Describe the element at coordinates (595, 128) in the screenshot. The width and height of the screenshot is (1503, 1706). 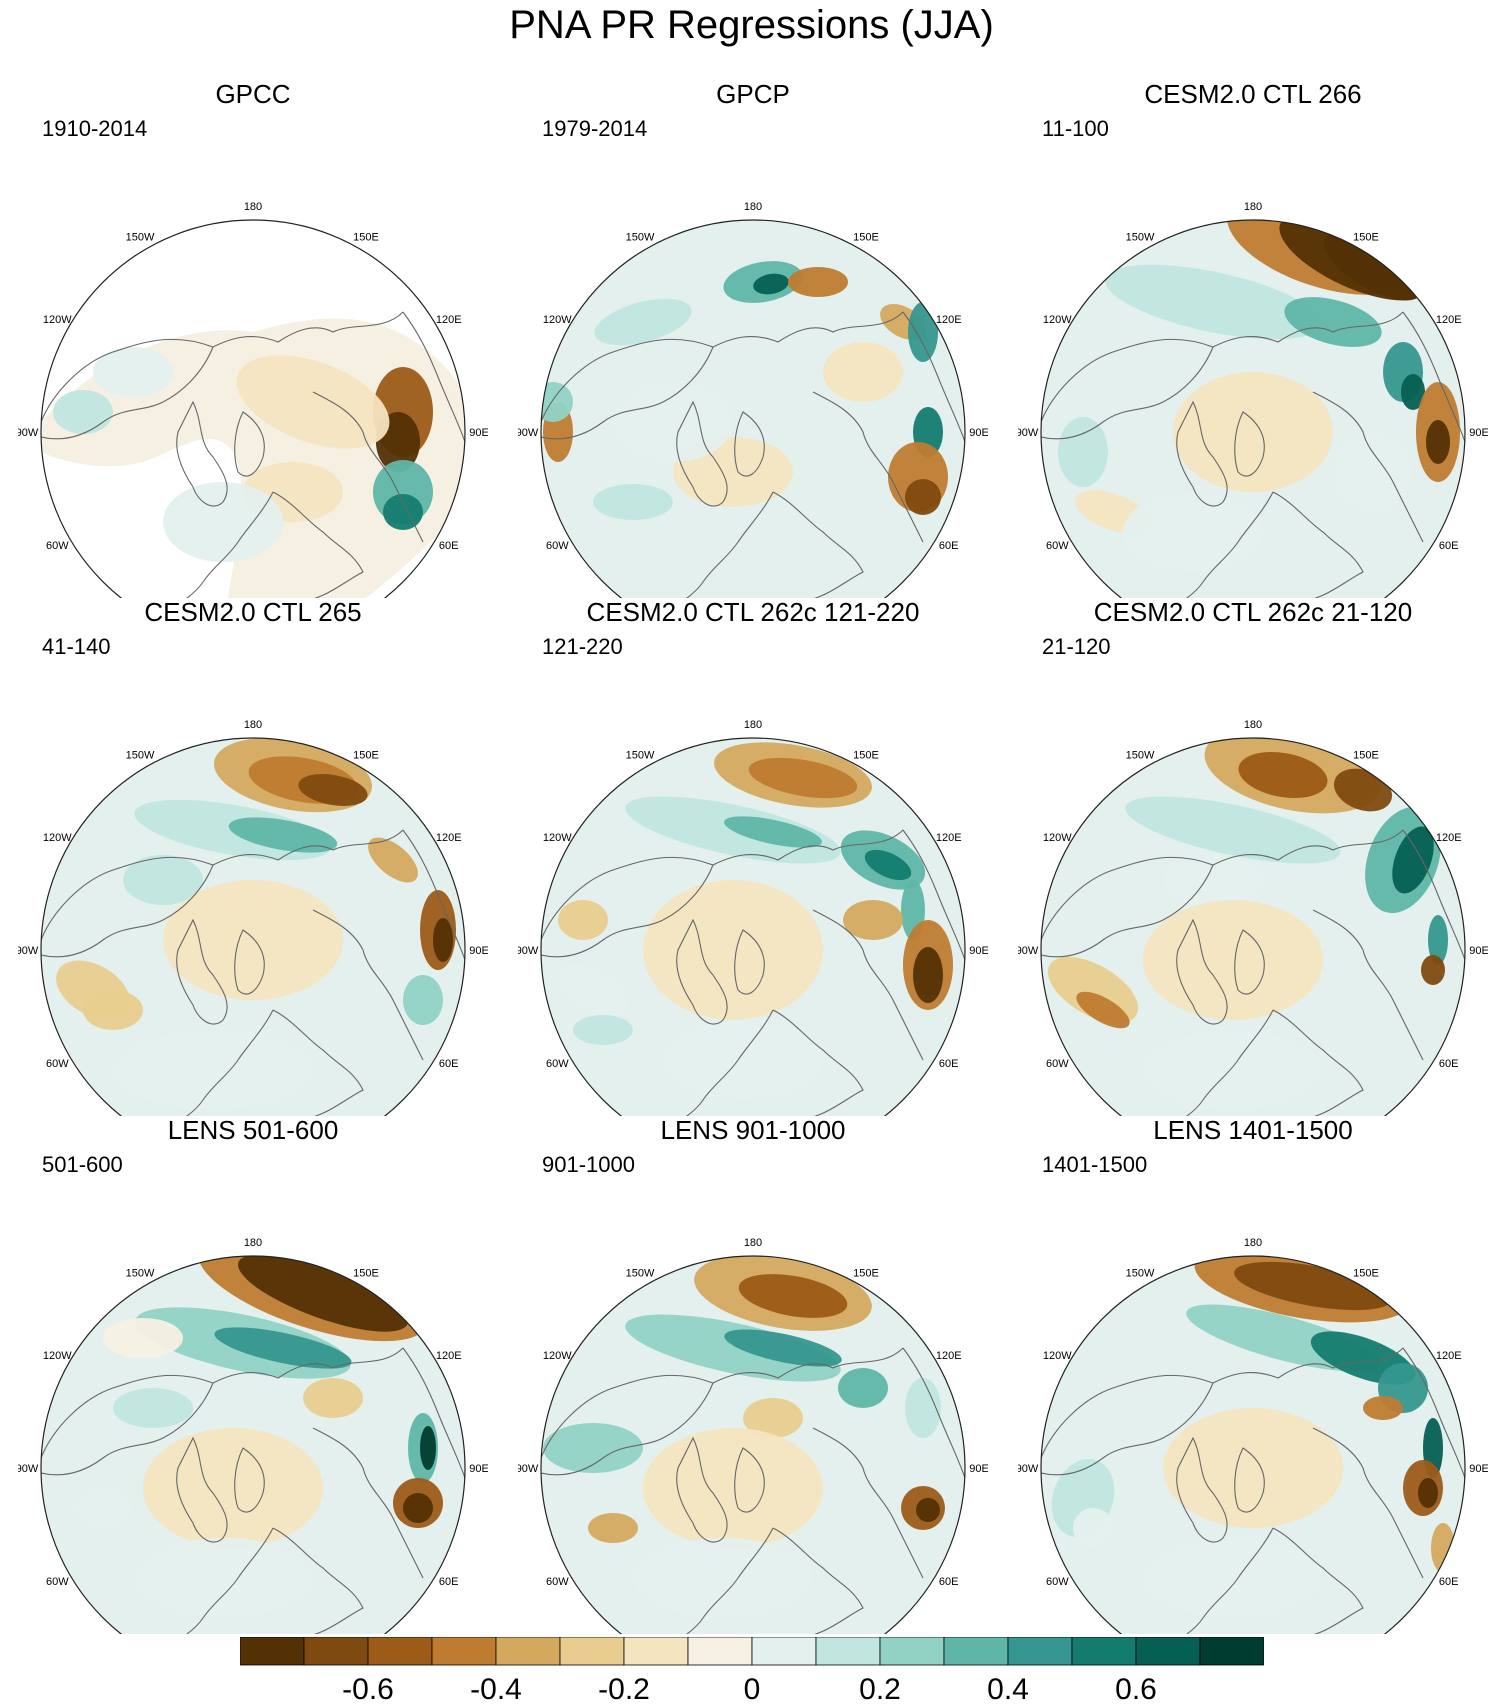
I see `period-label: 1979-2014` at that location.